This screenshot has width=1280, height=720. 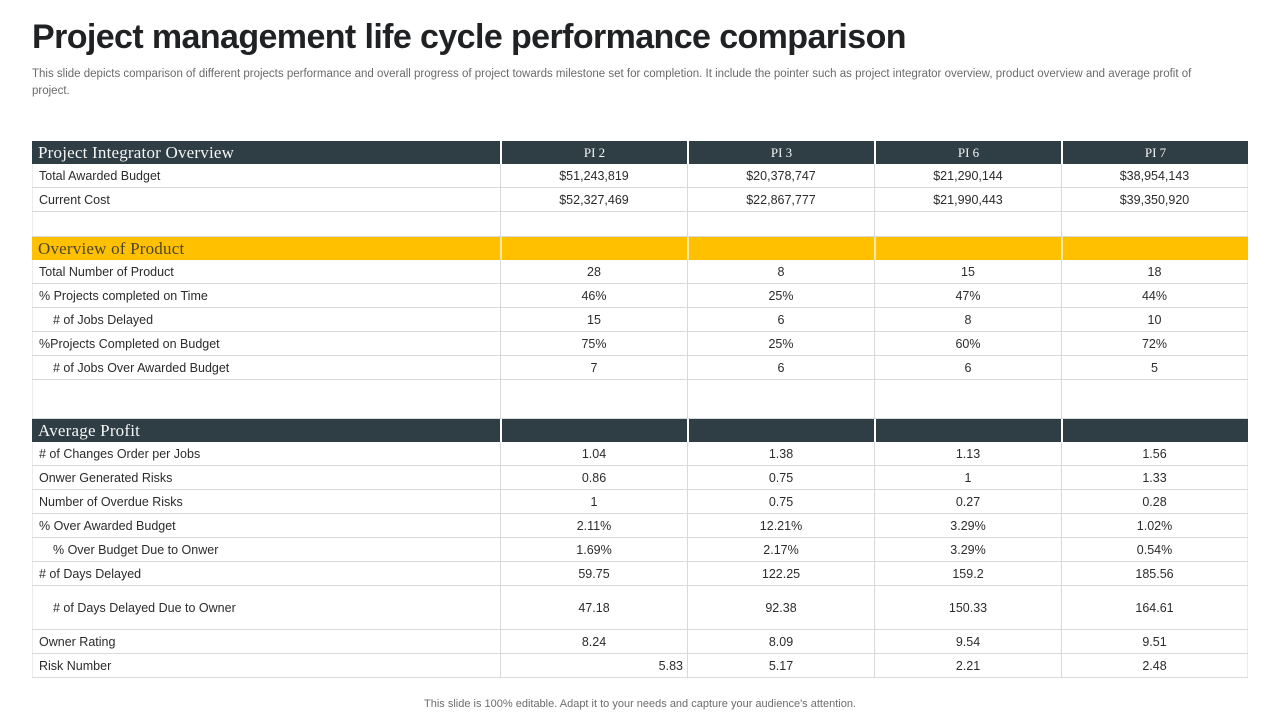 What do you see at coordinates (1154, 665) in the screenshot?
I see `cell-value: 2.48` at bounding box center [1154, 665].